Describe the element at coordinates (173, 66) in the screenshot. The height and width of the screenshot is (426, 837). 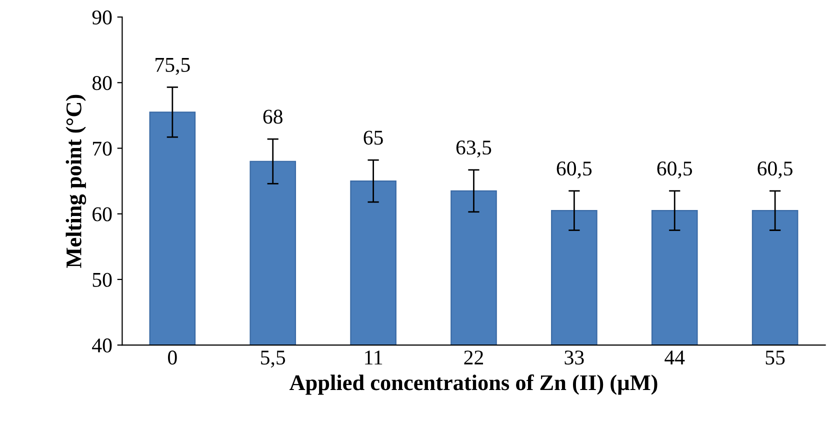
I see `data-label: 75,5` at that location.